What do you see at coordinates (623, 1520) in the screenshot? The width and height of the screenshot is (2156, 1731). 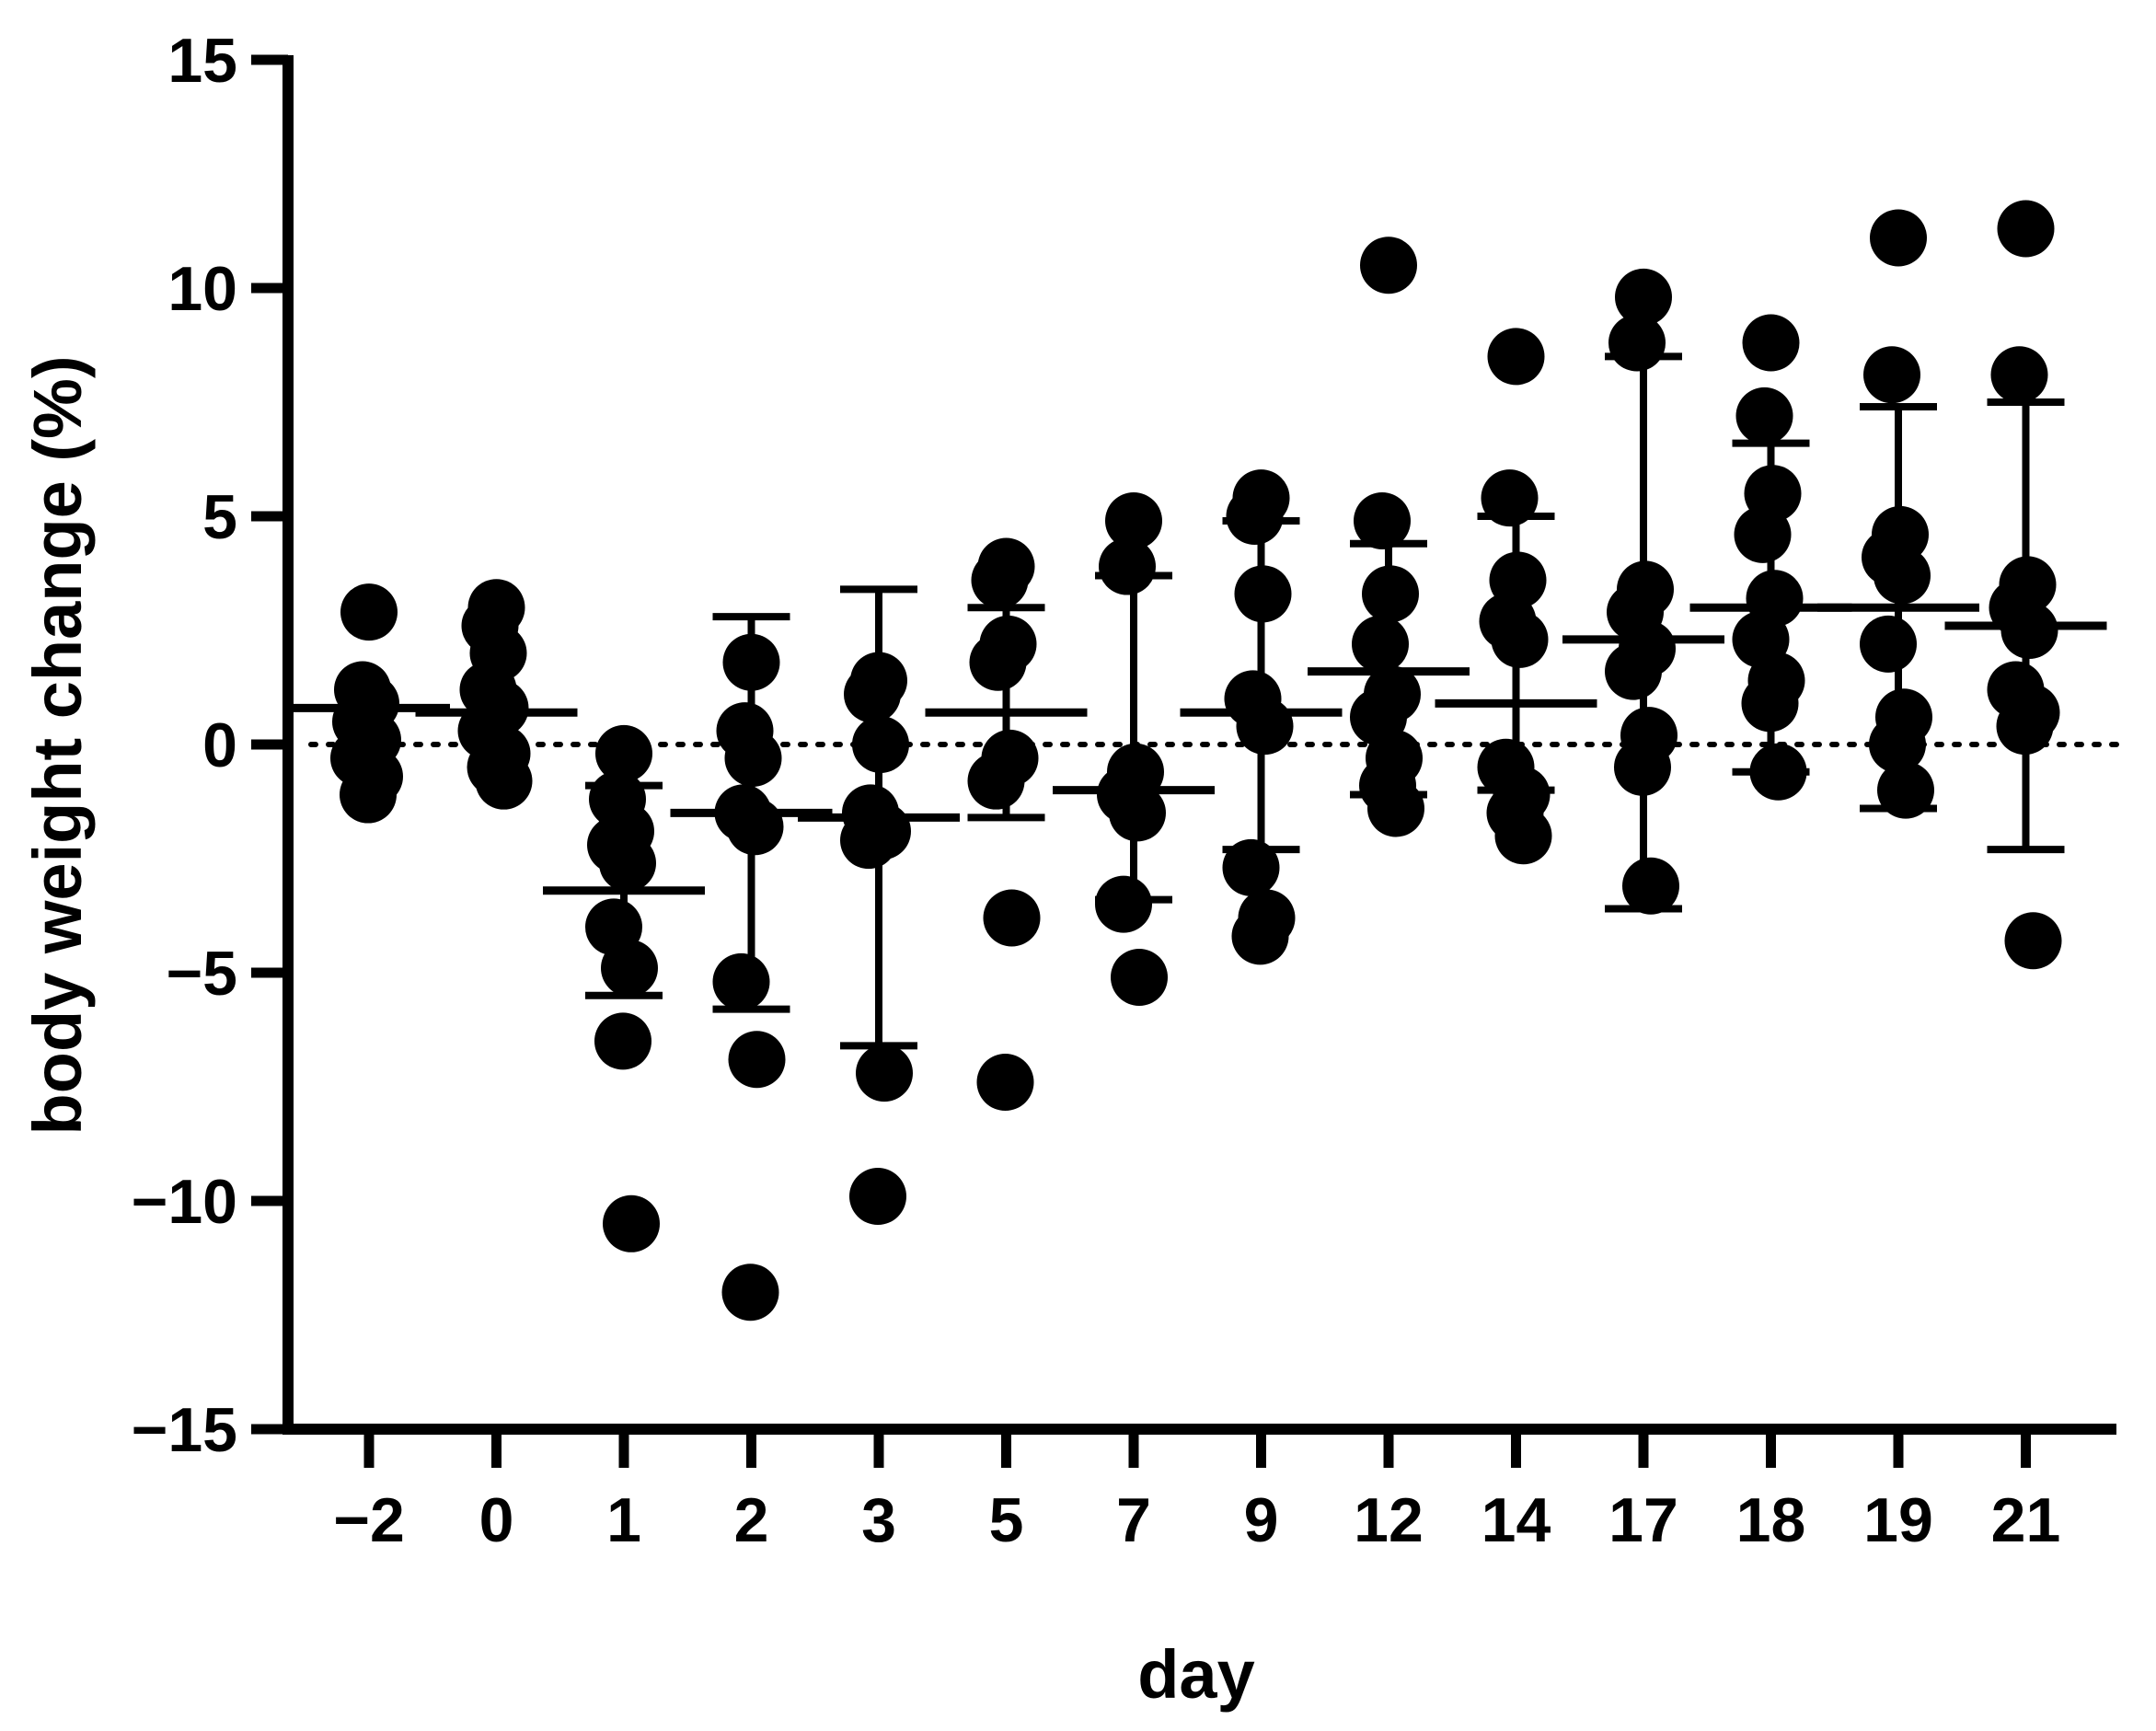 I see `x-tick-label: 1` at bounding box center [623, 1520].